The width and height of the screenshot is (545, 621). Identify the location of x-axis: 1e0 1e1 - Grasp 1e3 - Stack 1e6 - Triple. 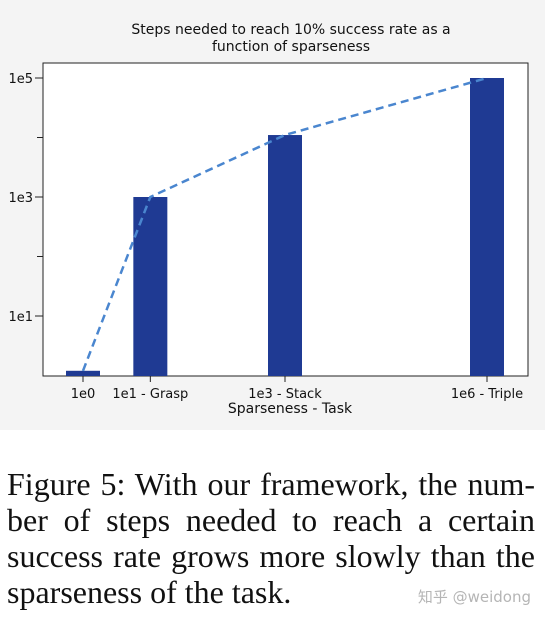
(297, 389).